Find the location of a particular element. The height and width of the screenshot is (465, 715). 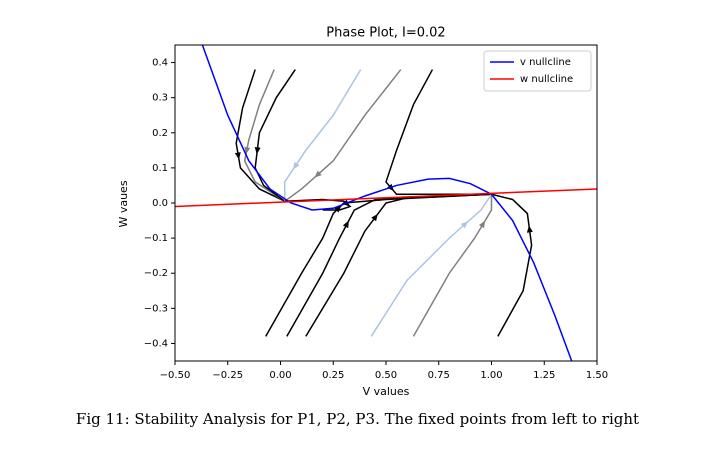

y-tick-label: −0.2 is located at coordinates (156, 273).